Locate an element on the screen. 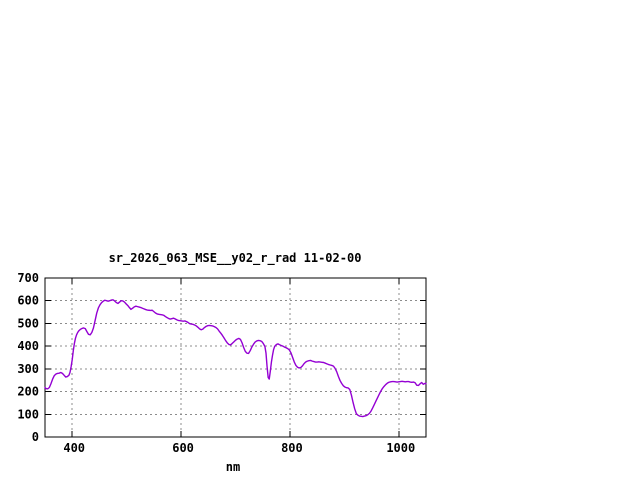 Image resolution: width=640 pixels, height=480 pixels. y-tick-label: 600 is located at coordinates (28, 301).